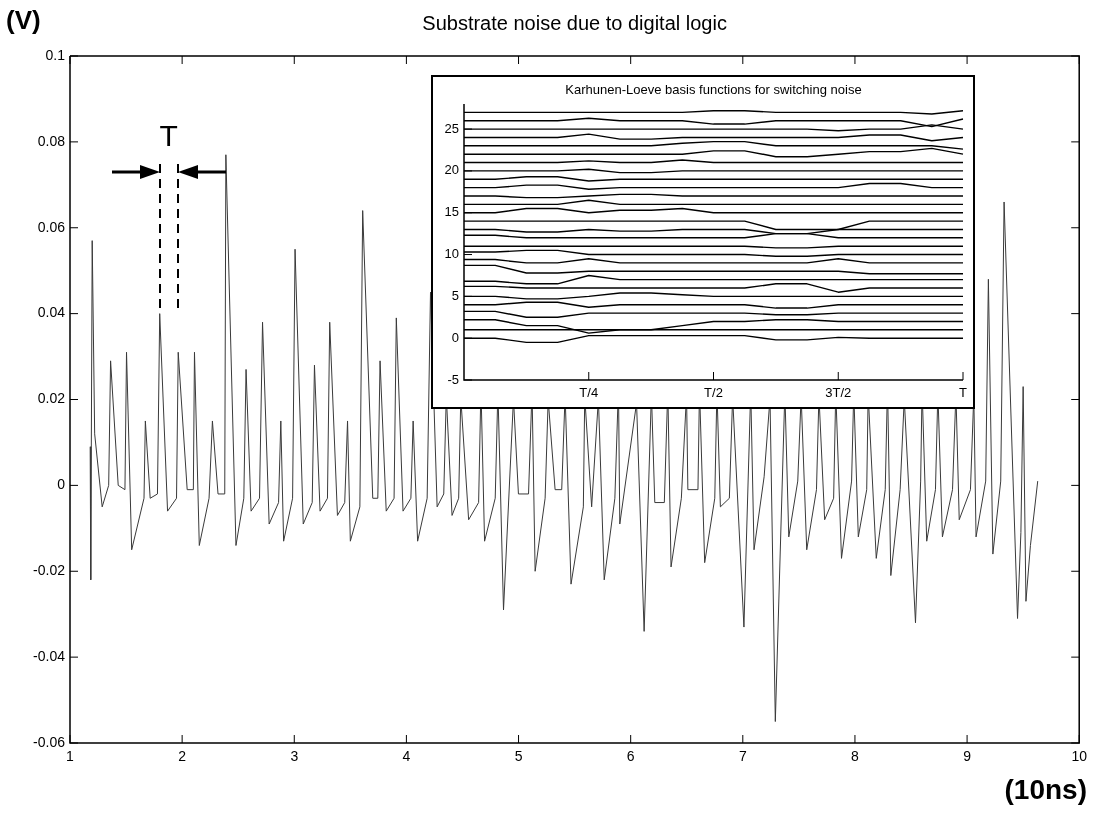  What do you see at coordinates (49, 655) in the screenshot?
I see `y-tick-label: -0.04` at bounding box center [49, 655].